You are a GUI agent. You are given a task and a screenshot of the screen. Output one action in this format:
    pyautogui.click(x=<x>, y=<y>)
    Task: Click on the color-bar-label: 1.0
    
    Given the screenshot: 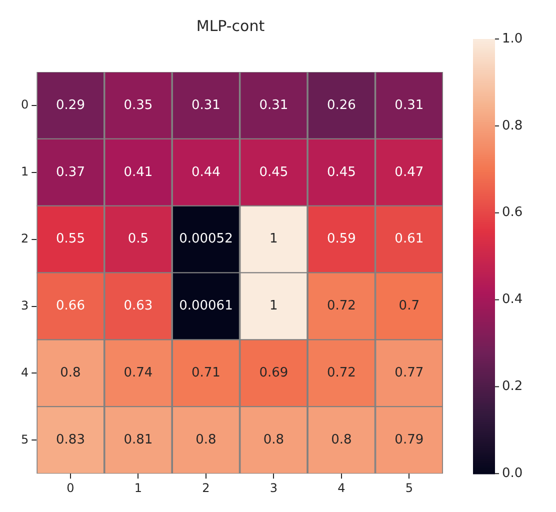 What is the action you would take?
    pyautogui.click(x=512, y=38)
    